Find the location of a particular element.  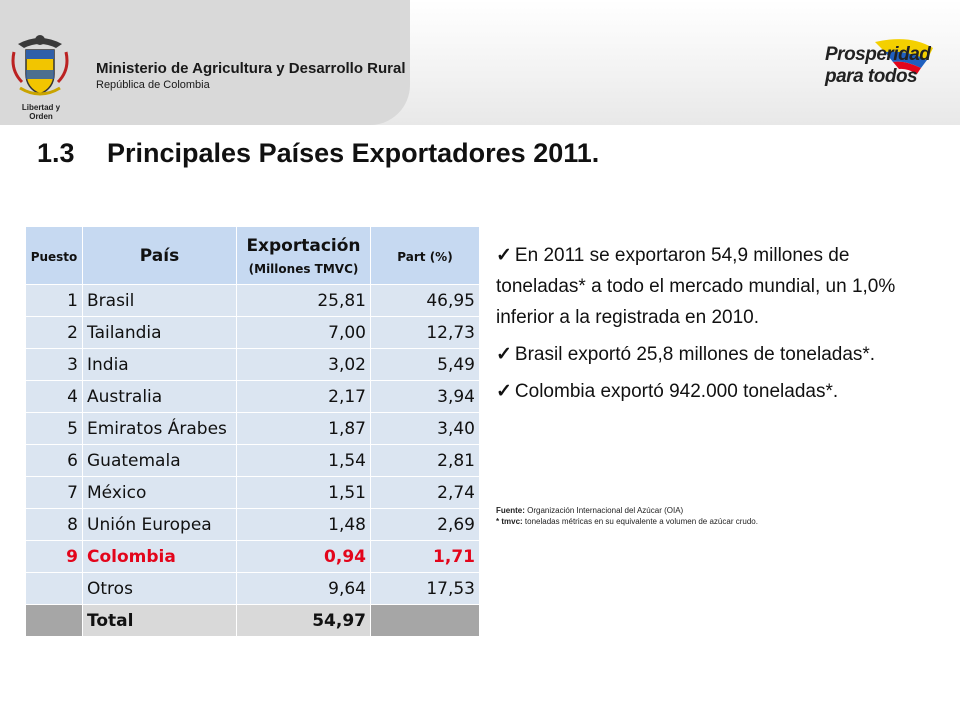

cell-part: 17,53 is located at coordinates (425, 588).